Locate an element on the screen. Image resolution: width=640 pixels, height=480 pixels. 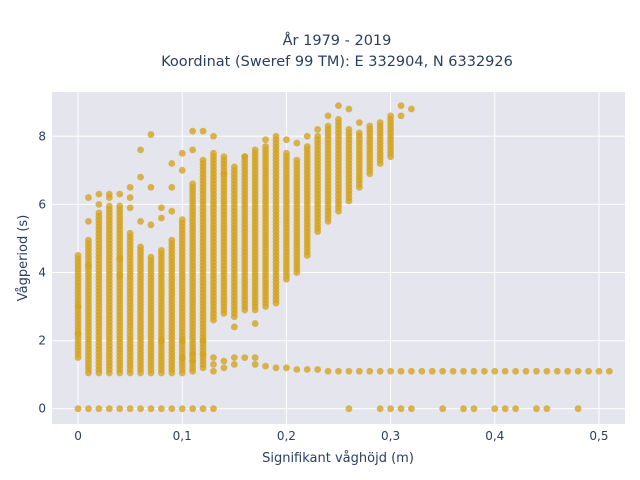
x-tick-label-1: 0,1 is located at coordinates (182, 436).